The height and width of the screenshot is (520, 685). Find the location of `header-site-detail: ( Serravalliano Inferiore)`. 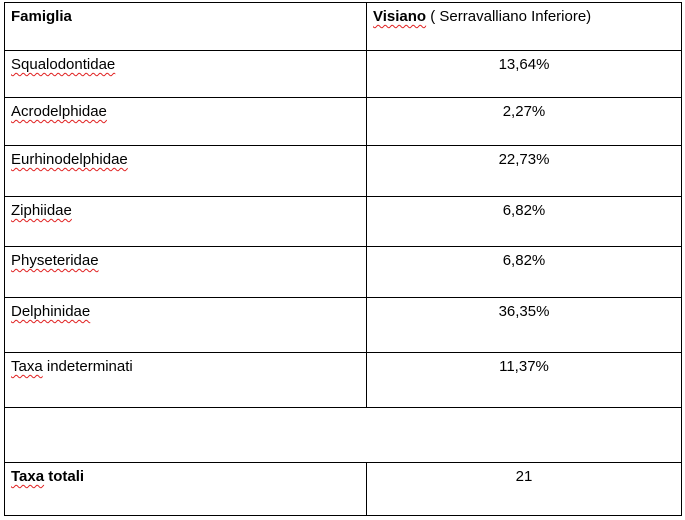

header-site-detail: ( Serravalliano Inferiore) is located at coordinates (509, 16).